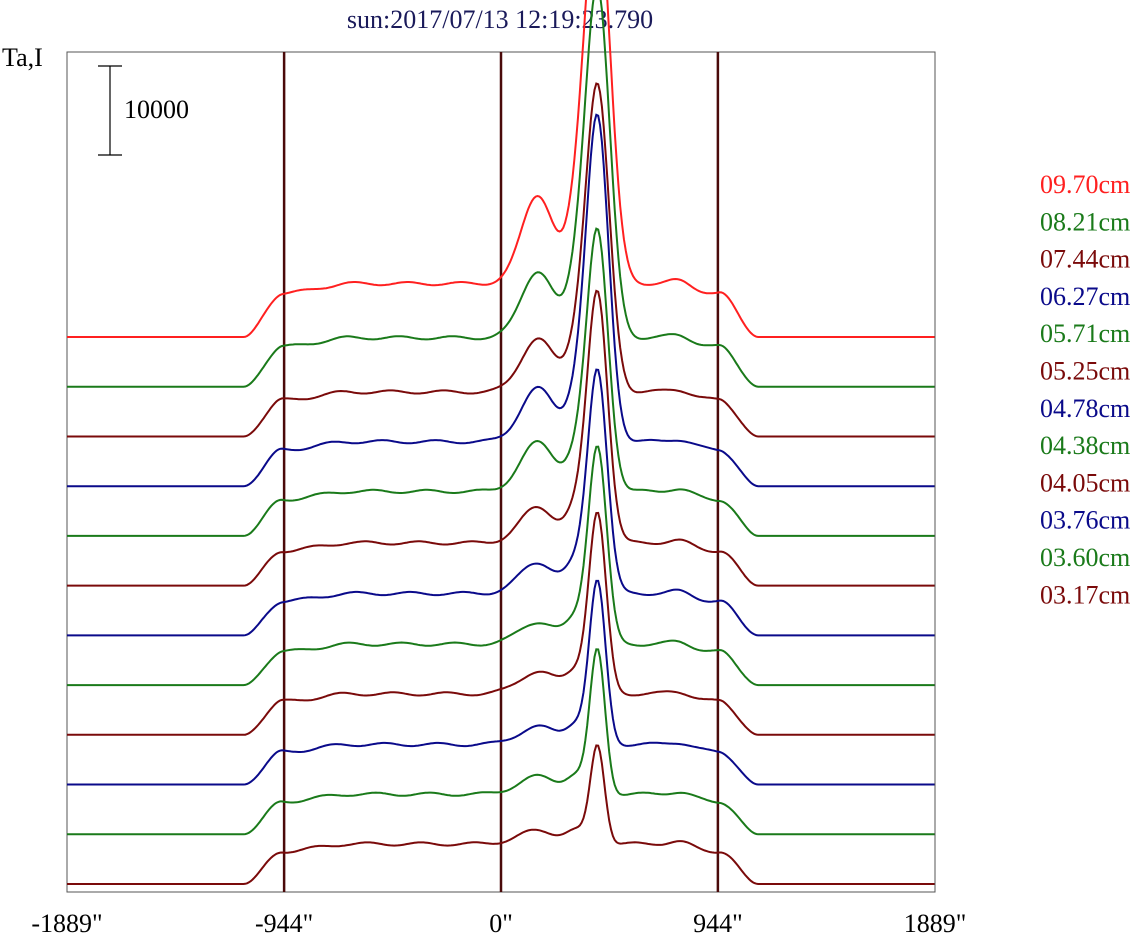 The width and height of the screenshot is (1147, 941). I want to click on legend-entry-10: 03.60cm, so click(1085, 557).